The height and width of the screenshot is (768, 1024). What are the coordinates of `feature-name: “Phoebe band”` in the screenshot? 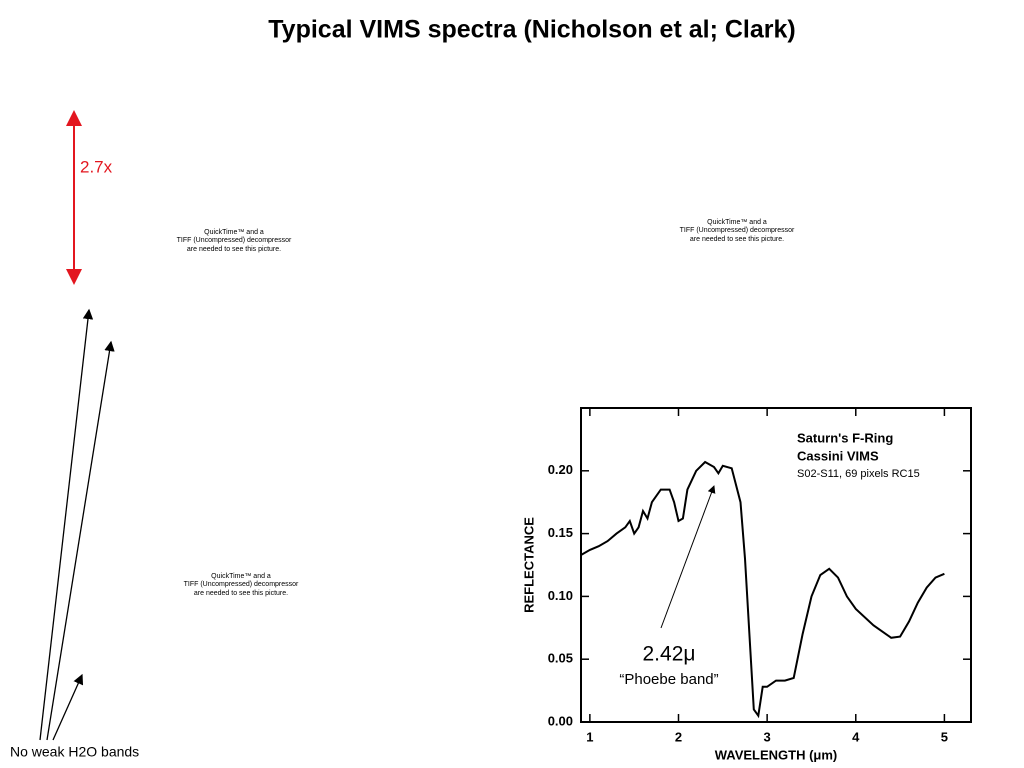 It's located at (668, 679).